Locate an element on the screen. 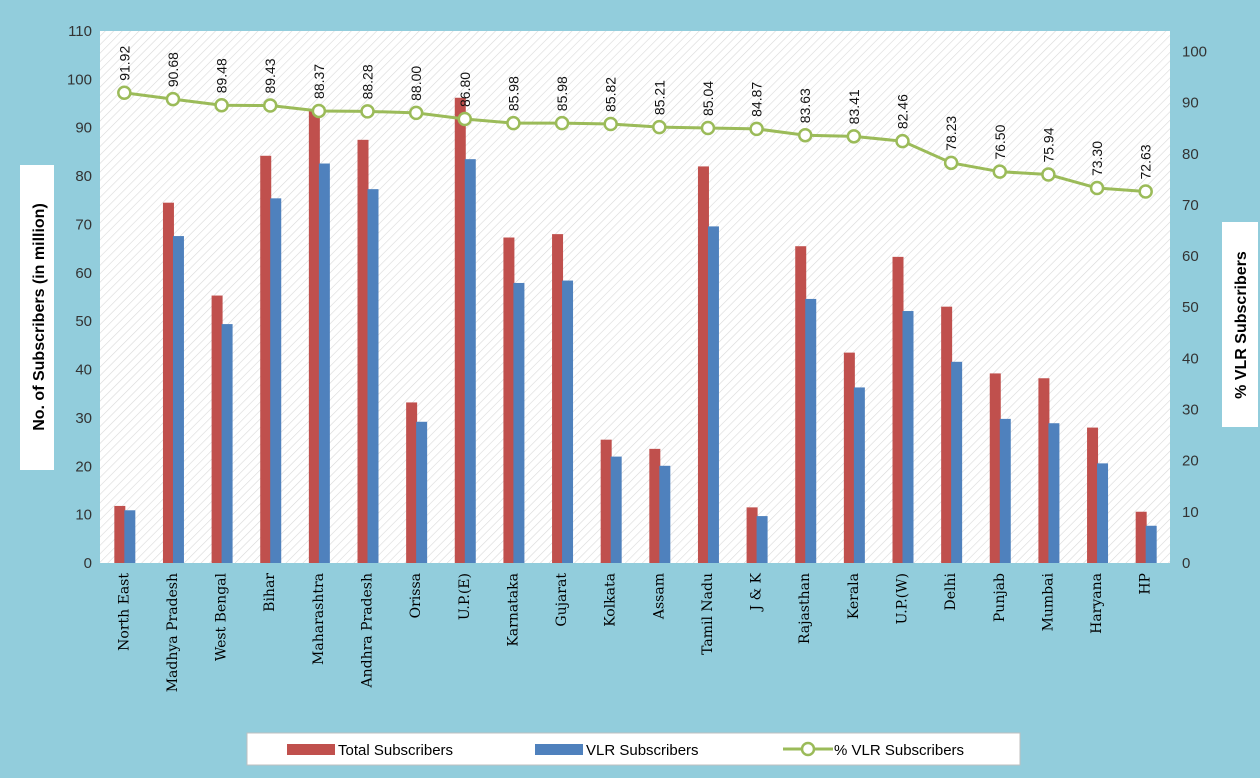 This screenshot has height=783, width=1260. y-tick-label: 50 is located at coordinates (83, 321).